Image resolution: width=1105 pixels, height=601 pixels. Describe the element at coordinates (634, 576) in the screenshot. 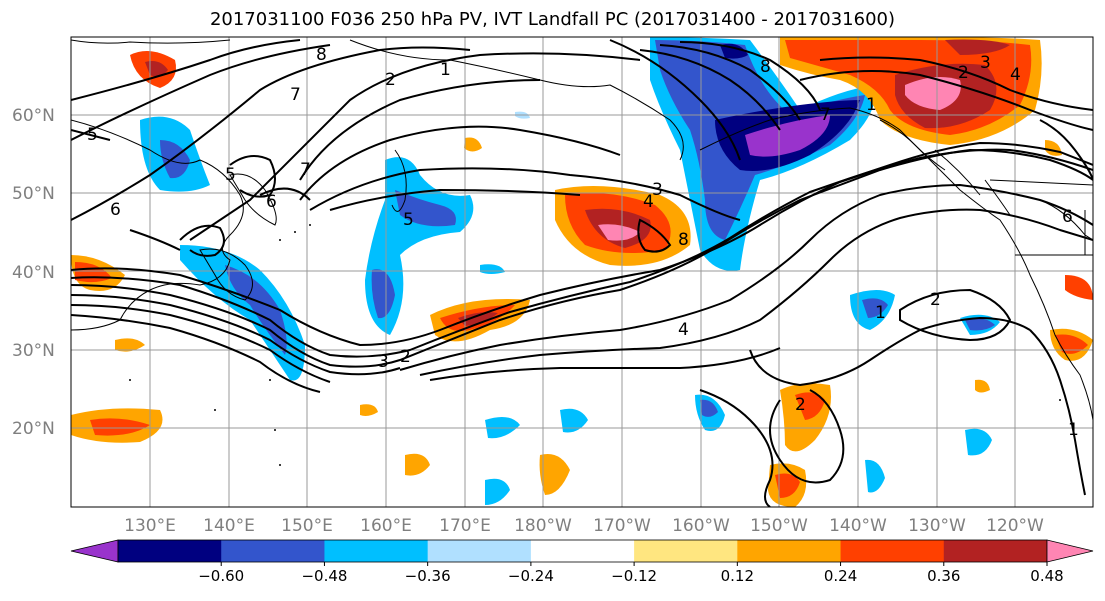

I see `colorbar-tick-label: −0.12` at that location.